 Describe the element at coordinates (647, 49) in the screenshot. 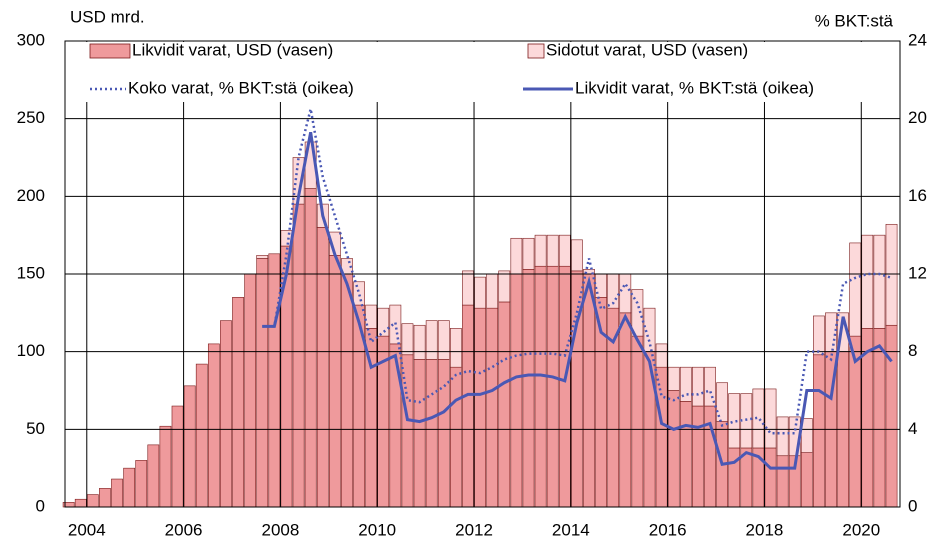

I see `legend-label: Sidotut varat, USD (vasen)` at that location.